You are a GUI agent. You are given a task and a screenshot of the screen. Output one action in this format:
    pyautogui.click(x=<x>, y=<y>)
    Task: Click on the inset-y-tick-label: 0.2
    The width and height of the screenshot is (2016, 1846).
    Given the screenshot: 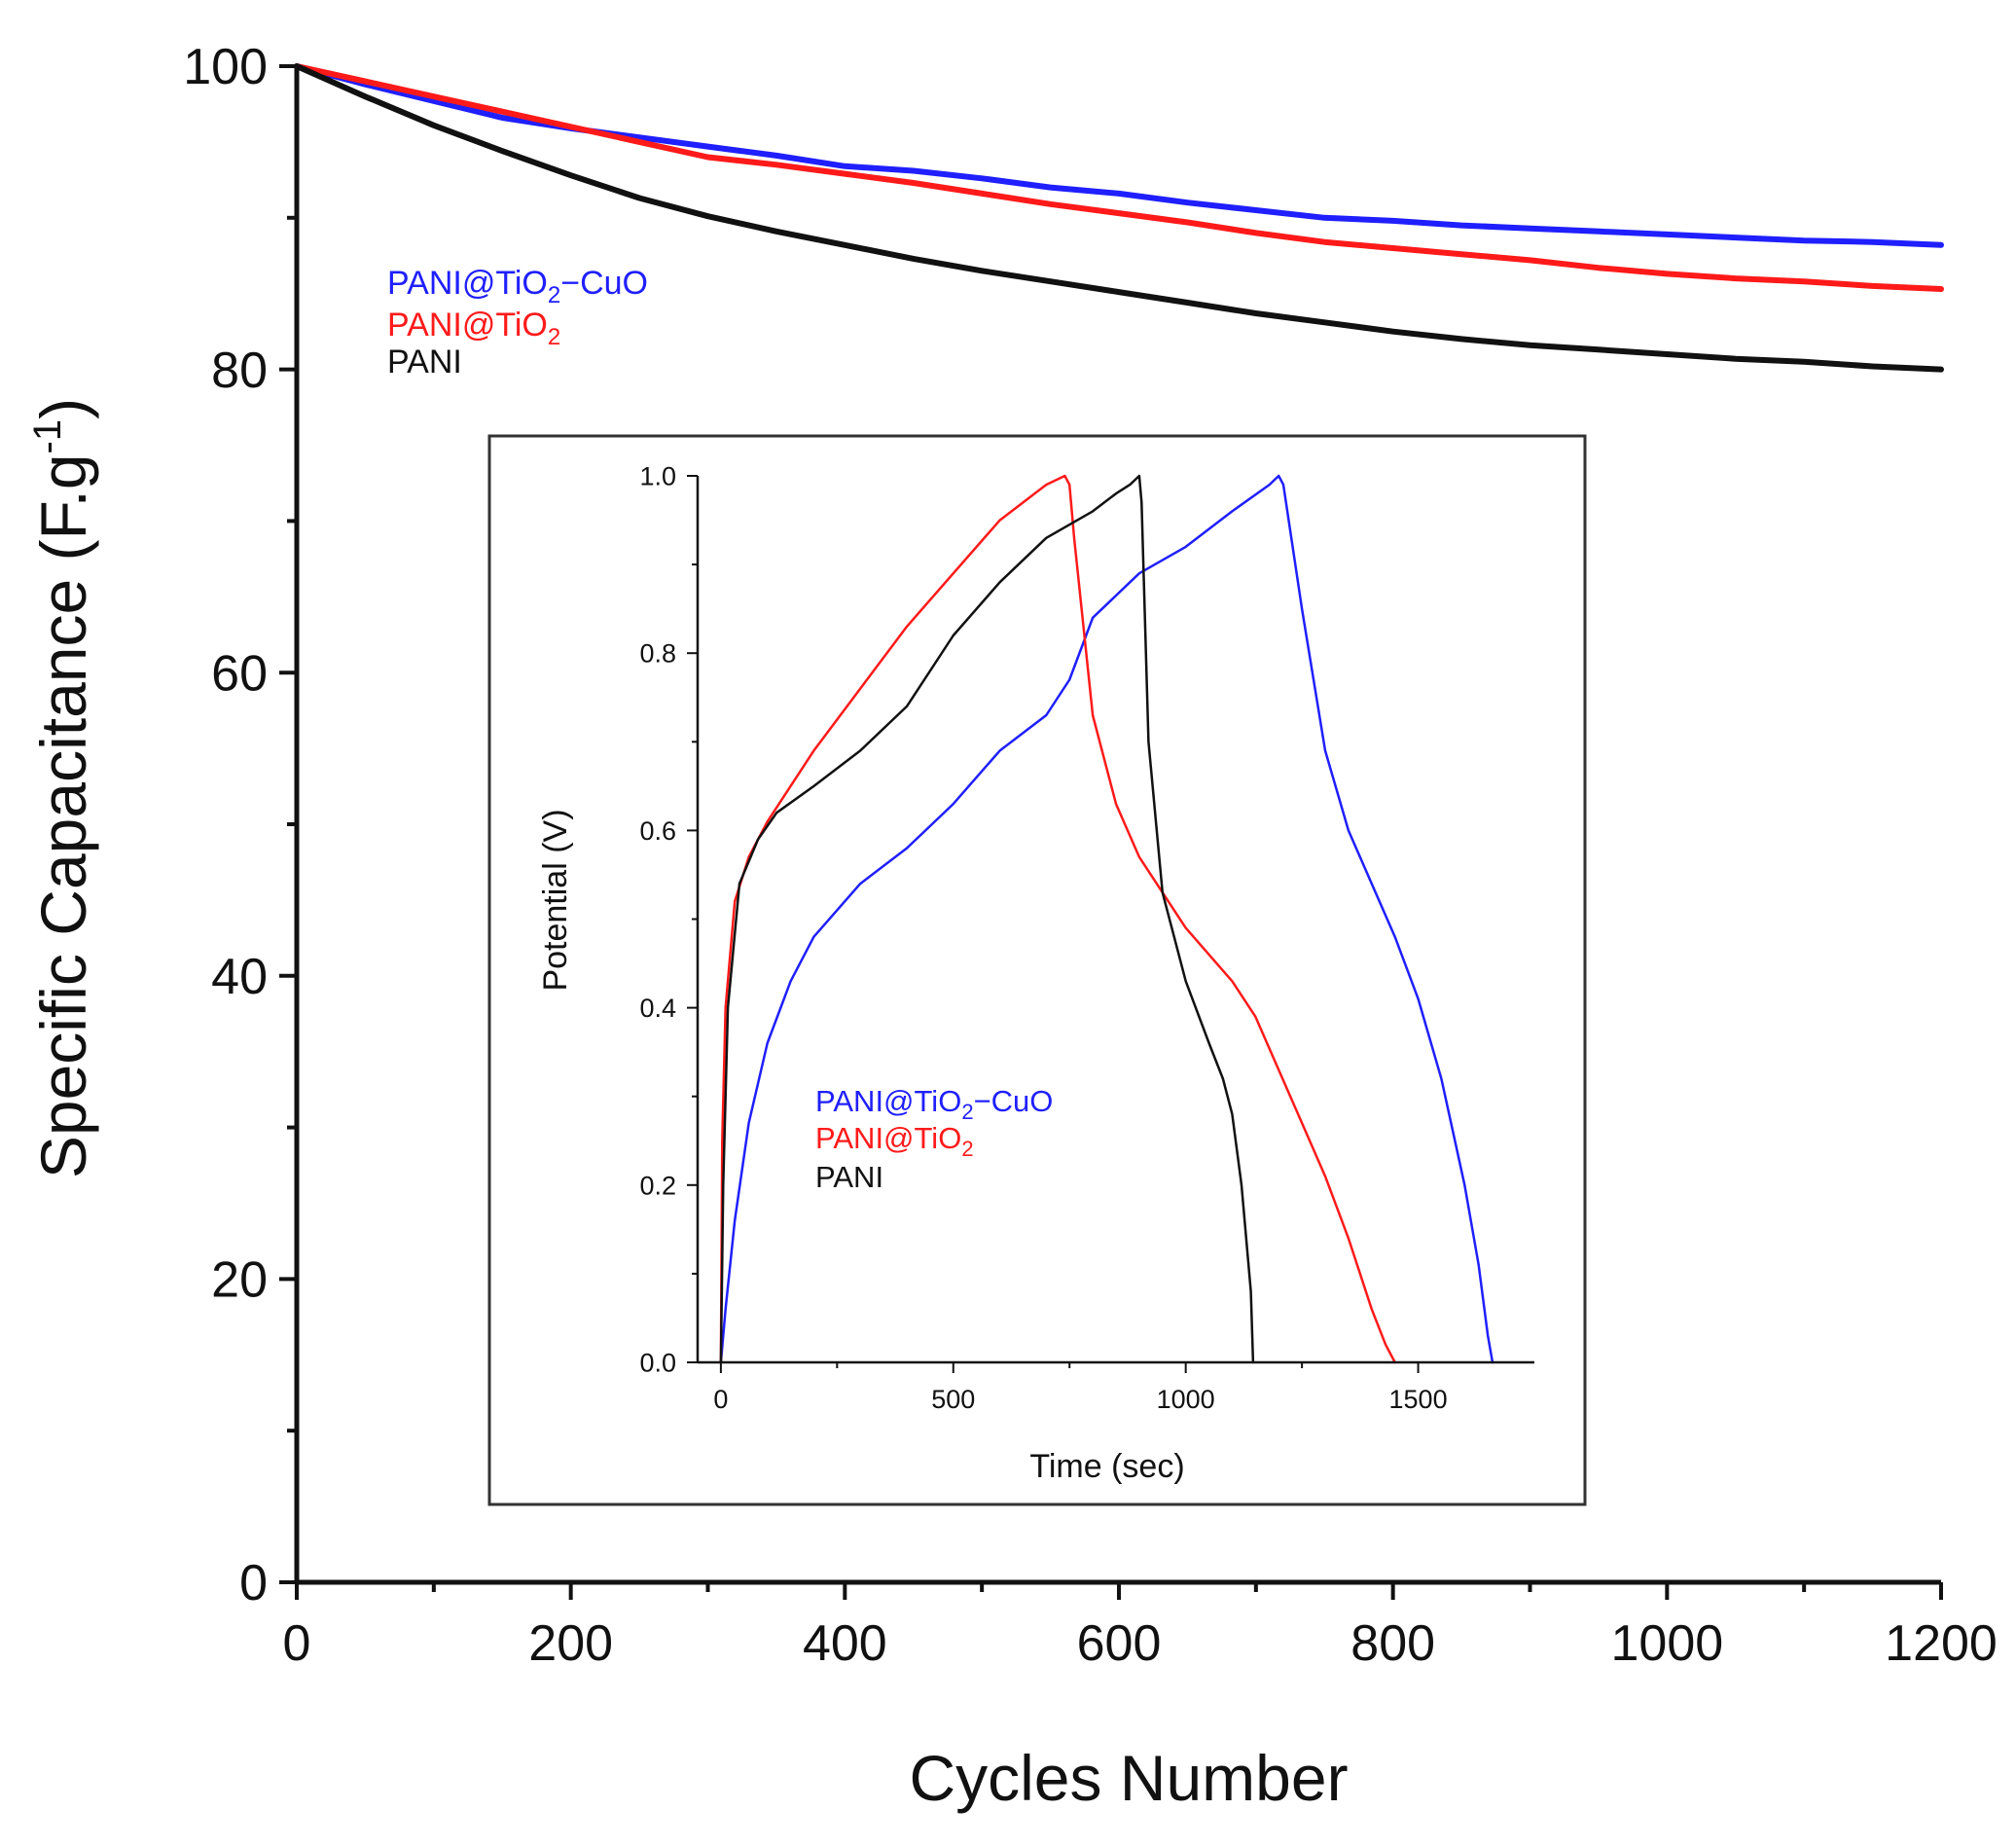 What is the action you would take?
    pyautogui.click(x=657, y=1185)
    